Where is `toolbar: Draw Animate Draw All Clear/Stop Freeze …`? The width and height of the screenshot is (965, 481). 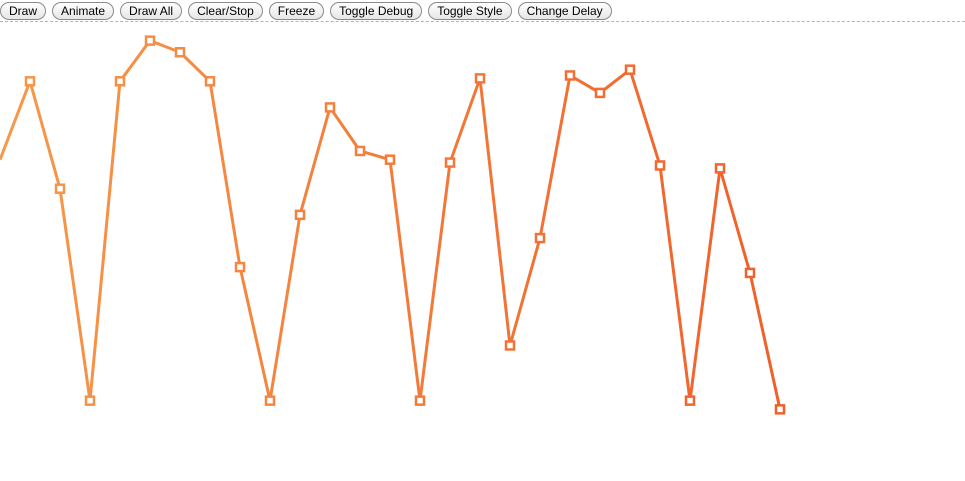
toolbar: Draw Animate Draw All Clear/Stop Freeze … is located at coordinates (482, 10).